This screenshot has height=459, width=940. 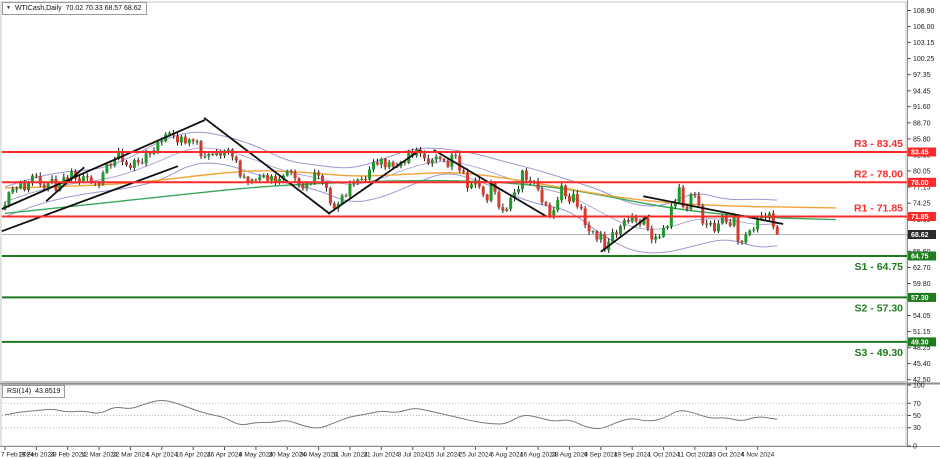 What do you see at coordinates (878, 144) in the screenshot?
I see `resistance-label-r3: R3 - 83.45` at bounding box center [878, 144].